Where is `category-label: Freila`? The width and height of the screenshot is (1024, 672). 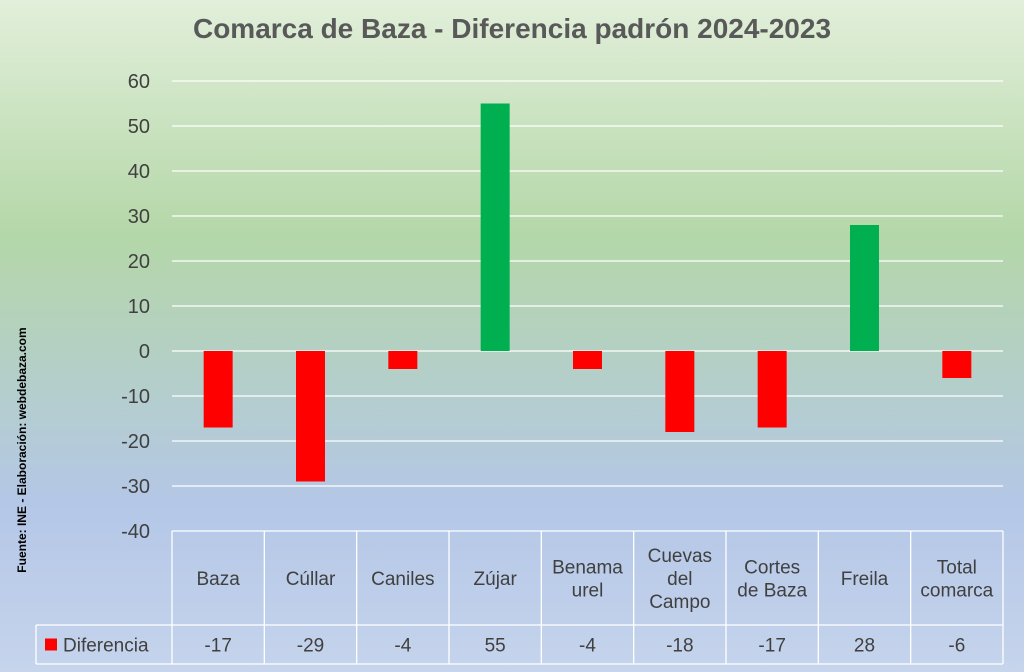 category-label: Freila is located at coordinates (865, 579).